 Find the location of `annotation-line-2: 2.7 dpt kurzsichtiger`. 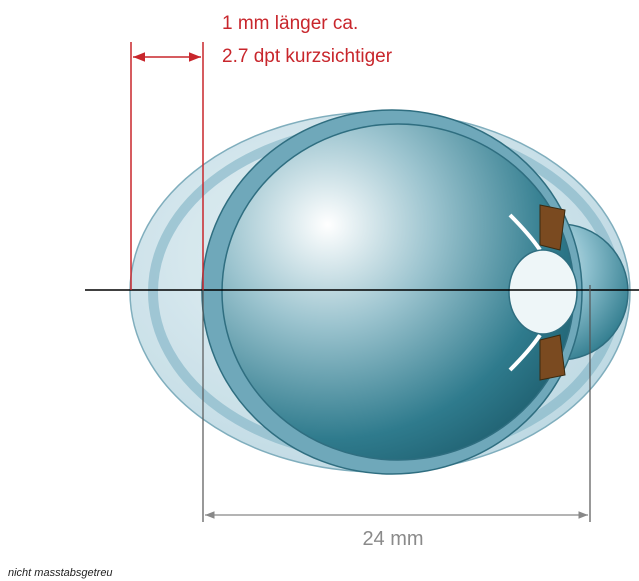

annotation-line-2: 2.7 dpt kurzsichtiger is located at coordinates (307, 56).